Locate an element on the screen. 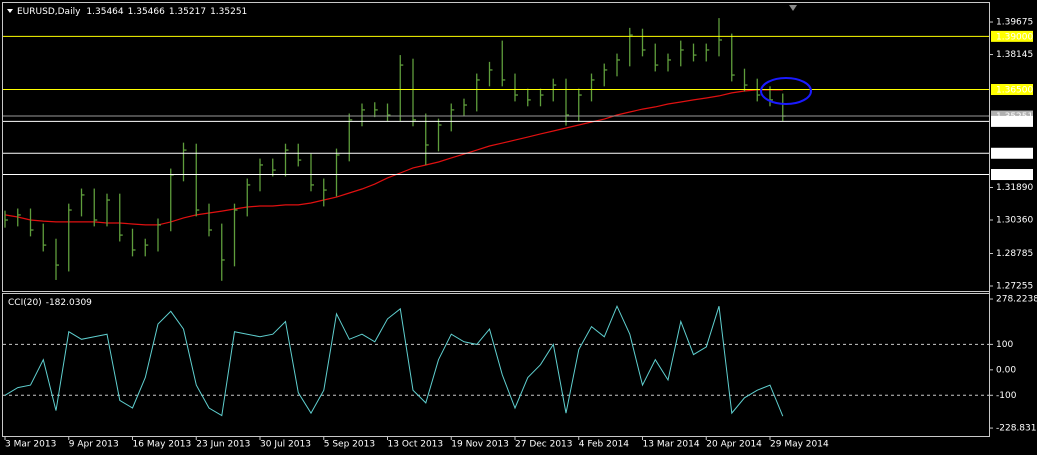  level-label: 1.39000 is located at coordinates (1014, 37).